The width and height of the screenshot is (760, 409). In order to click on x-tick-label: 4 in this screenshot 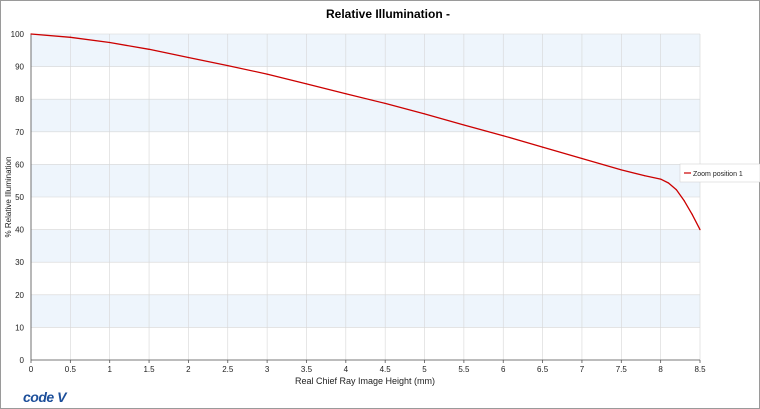, I will do `click(346, 369)`.